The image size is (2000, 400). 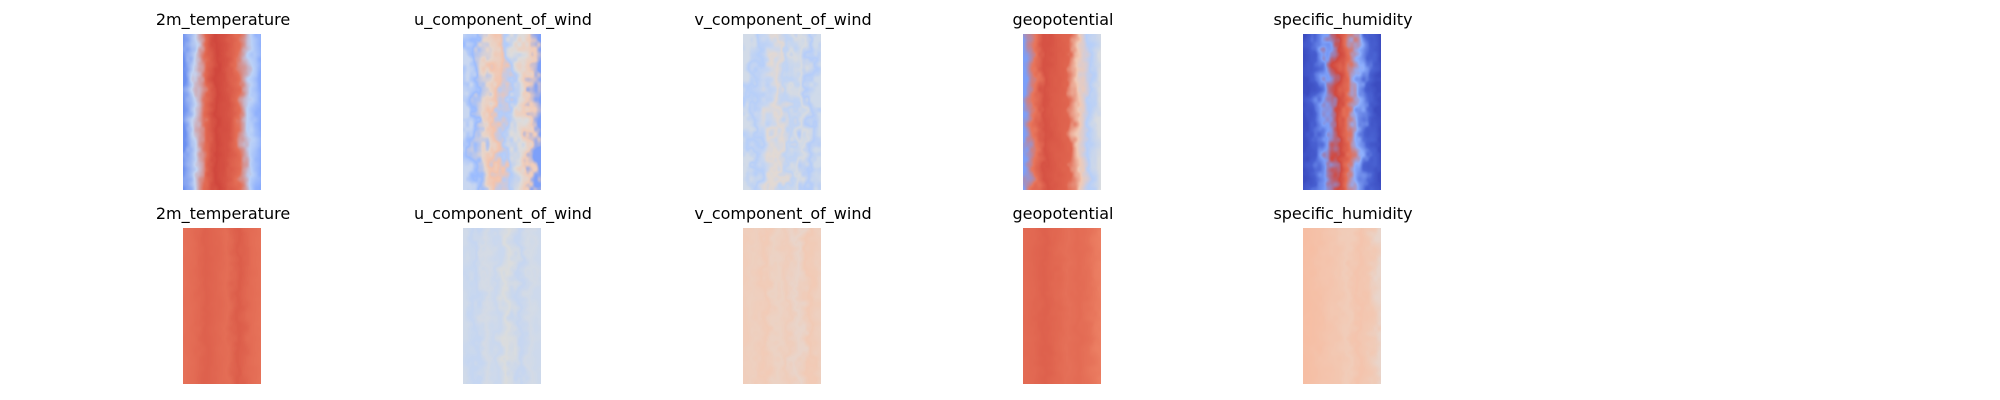 I want to click on panel-u-component-of-wind-row1: u_component_of_wind, so click(x=503, y=105).